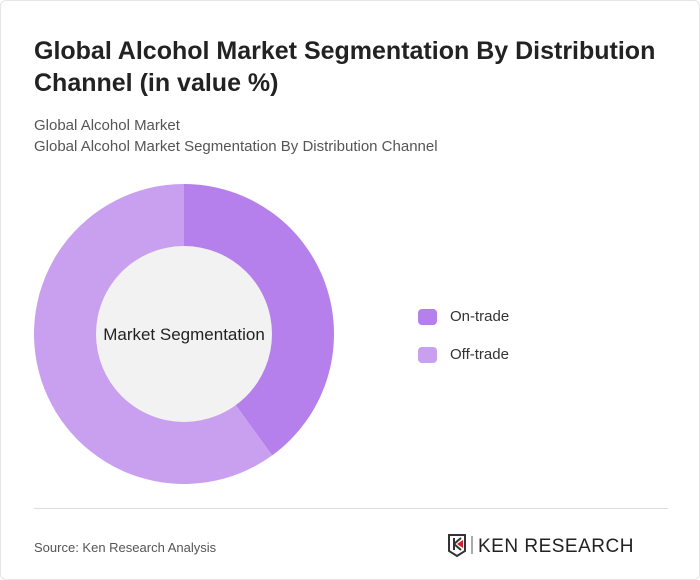 The height and width of the screenshot is (580, 700). I want to click on source-text: Source: Ken Research Analysis, so click(125, 547).